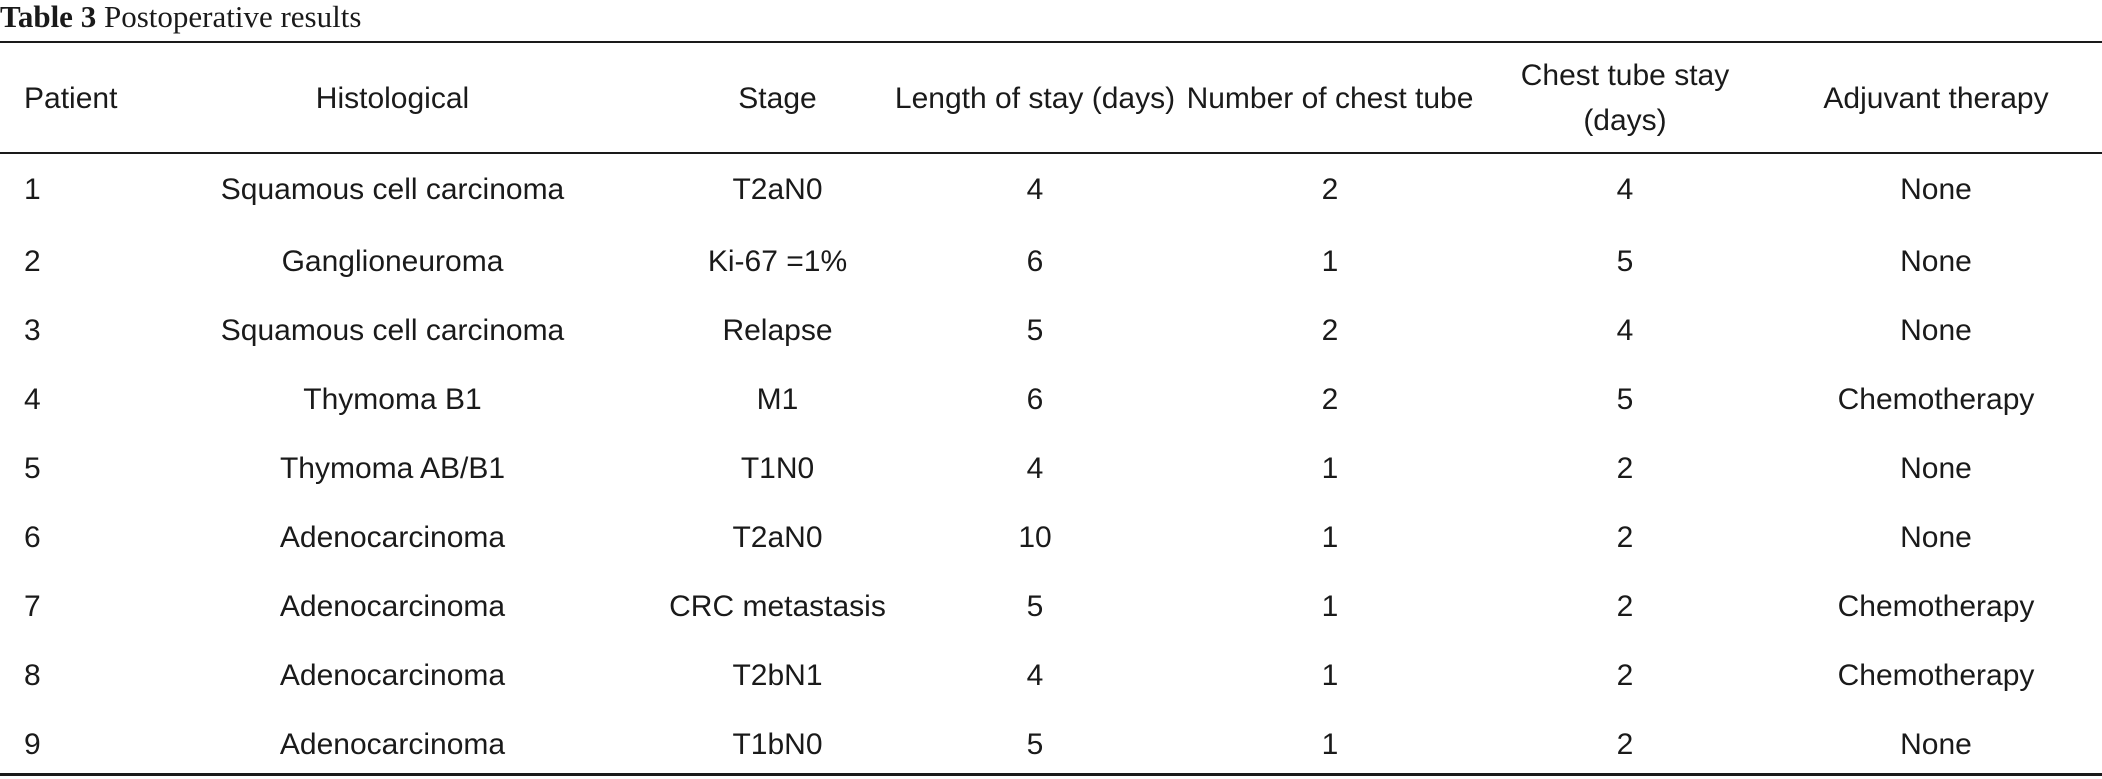 Image resolution: width=2102 pixels, height=779 pixels. What do you see at coordinates (32, 261) in the screenshot?
I see `cell-patient: 2` at bounding box center [32, 261].